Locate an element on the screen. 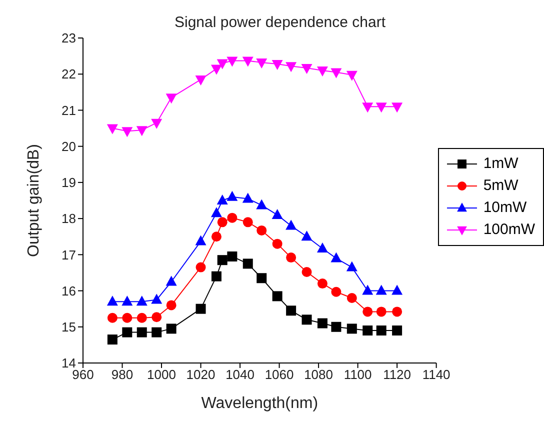 The width and height of the screenshot is (544, 440). y-tick-label: 18 is located at coordinates (69, 218).